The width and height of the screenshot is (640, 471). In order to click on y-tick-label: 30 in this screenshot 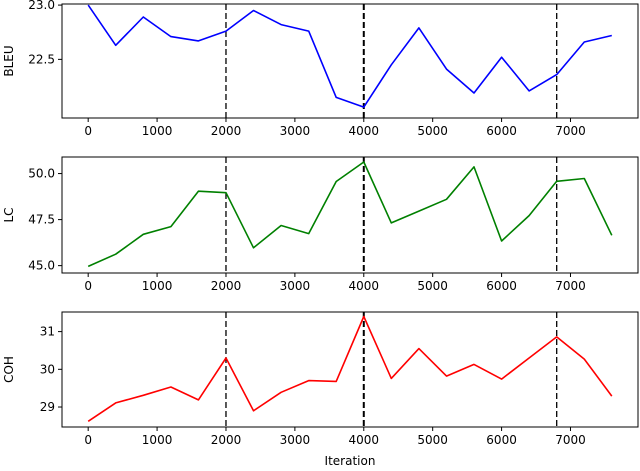, I will do `click(47, 369)`.